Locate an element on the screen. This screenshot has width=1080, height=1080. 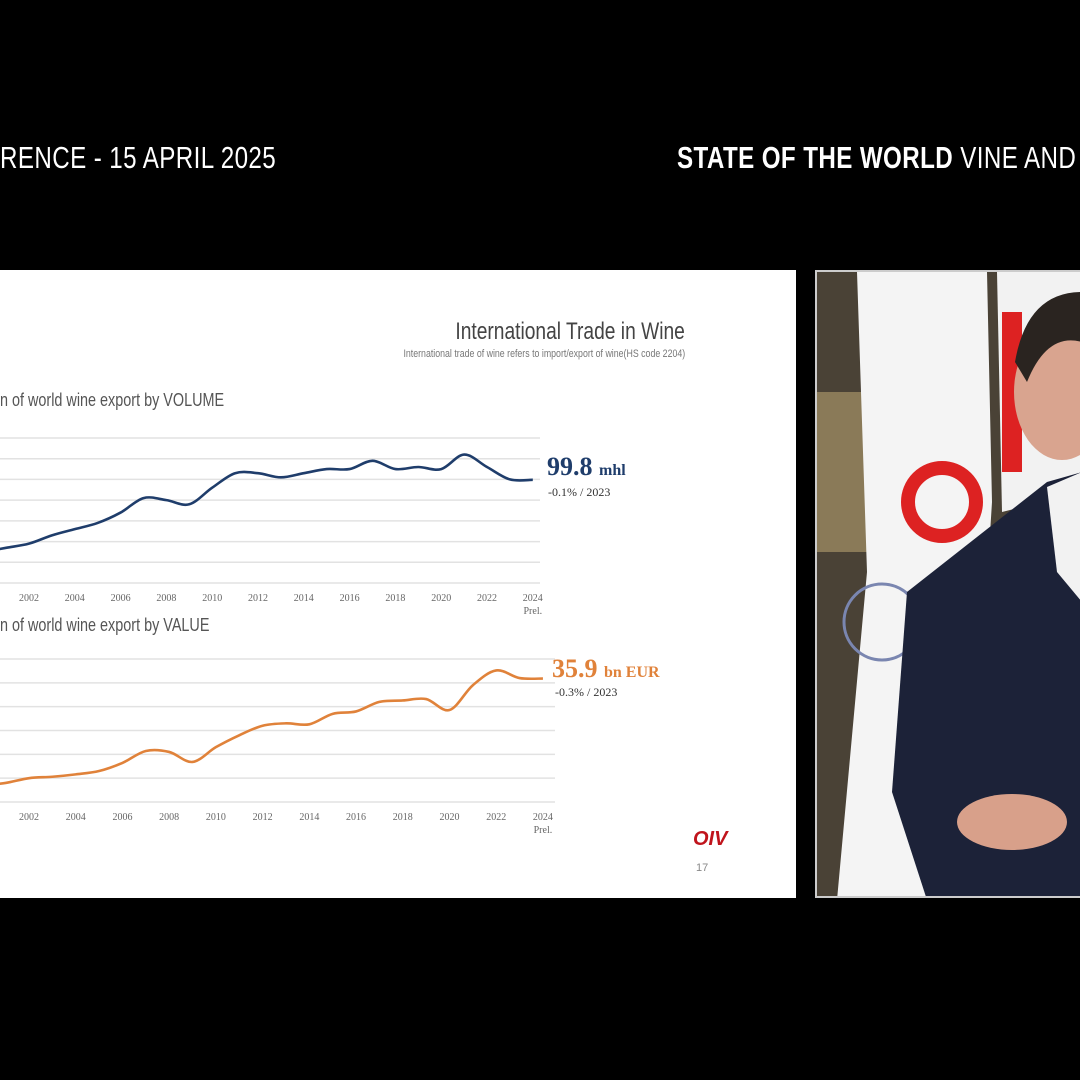
event-title: RENCE - 15 APRIL 2025 is located at coordinates (138, 157).